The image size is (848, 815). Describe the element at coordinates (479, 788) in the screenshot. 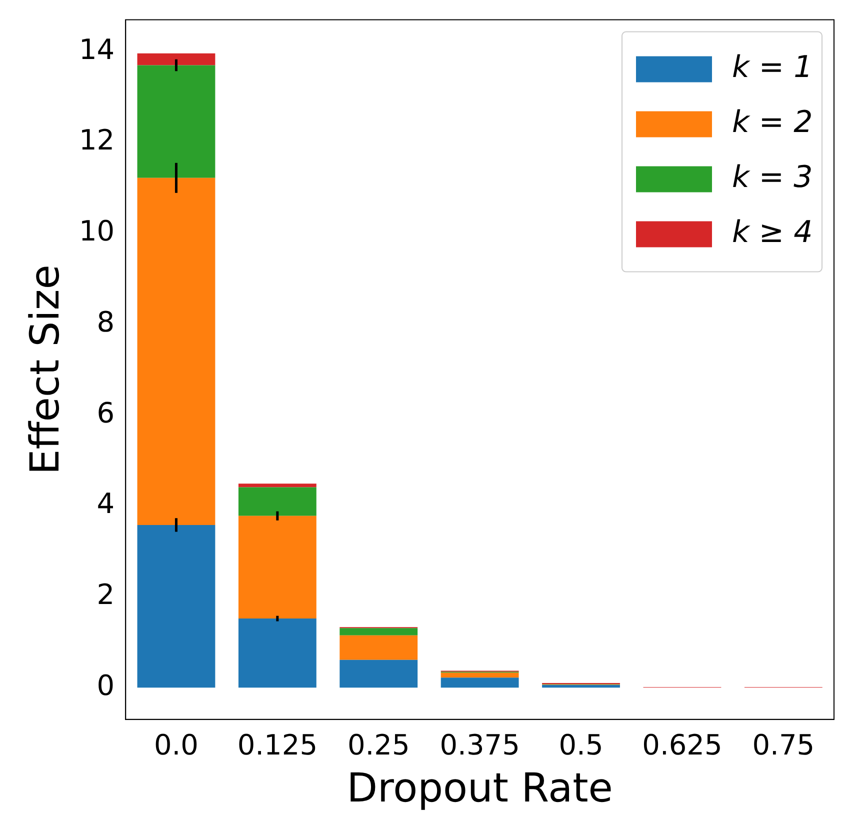

I see `x-axis-title: Dropout Rate` at that location.